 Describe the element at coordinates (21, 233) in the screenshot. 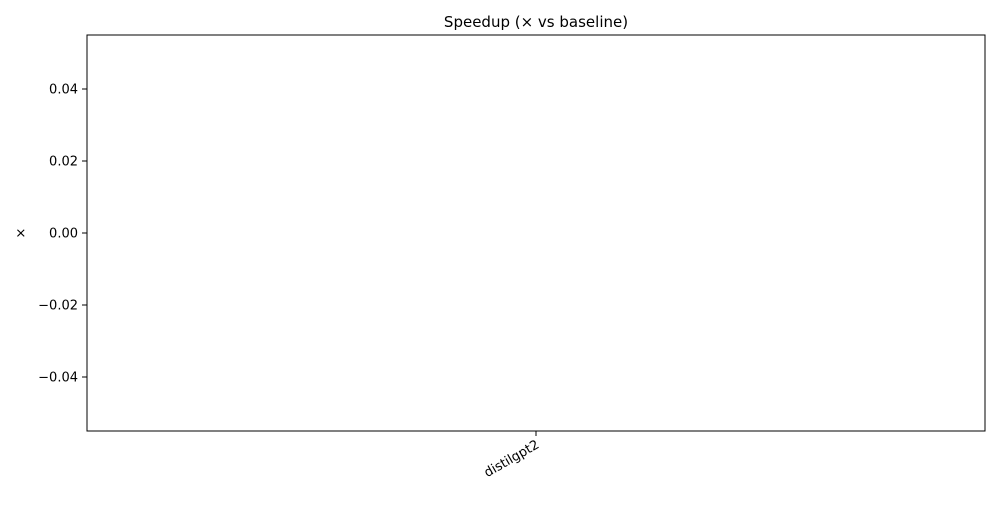

I see `y-axis-label: ×` at that location.